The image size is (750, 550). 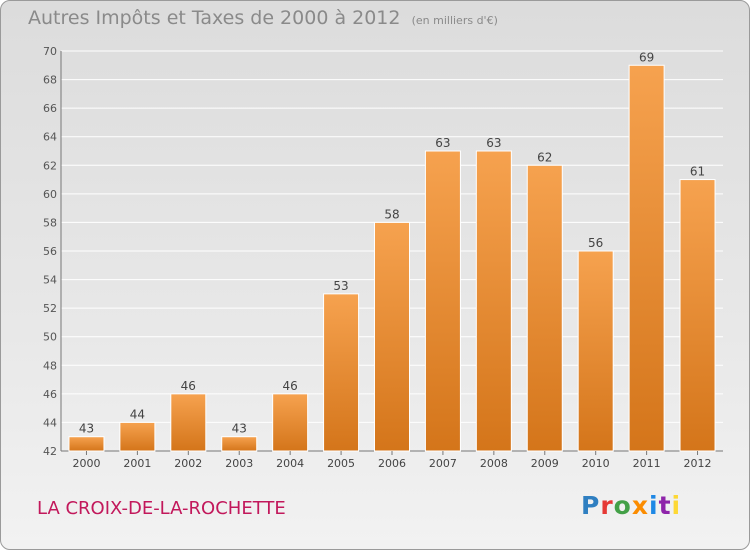 I want to click on y-tick-label: 62, so click(x=50, y=165).